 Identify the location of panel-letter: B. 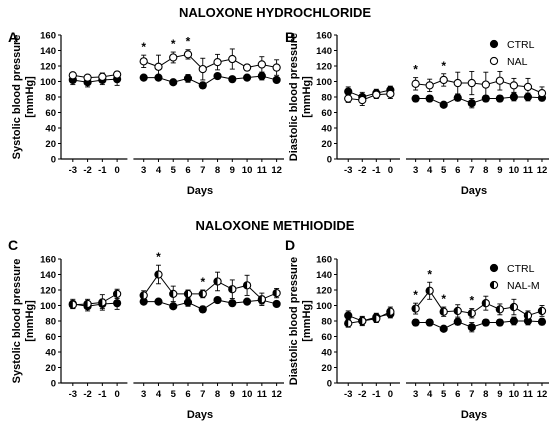
(290, 37).